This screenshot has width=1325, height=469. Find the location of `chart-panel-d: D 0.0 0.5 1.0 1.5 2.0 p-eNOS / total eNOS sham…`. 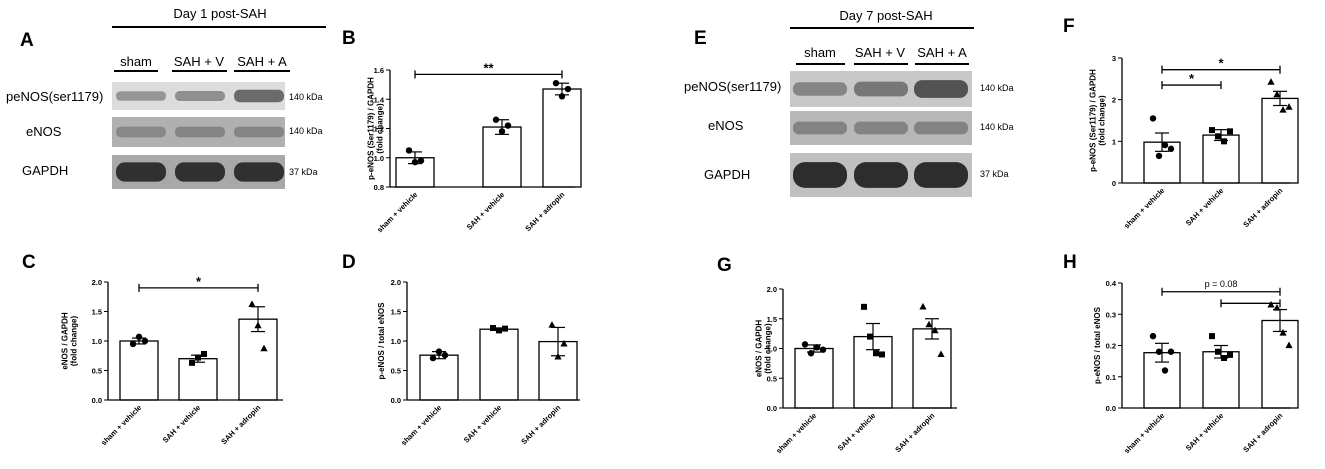

chart-panel-d: D 0.0 0.5 1.0 1.5 2.0 p-eNOS / total eNOS sham… is located at coordinates (461, 349).